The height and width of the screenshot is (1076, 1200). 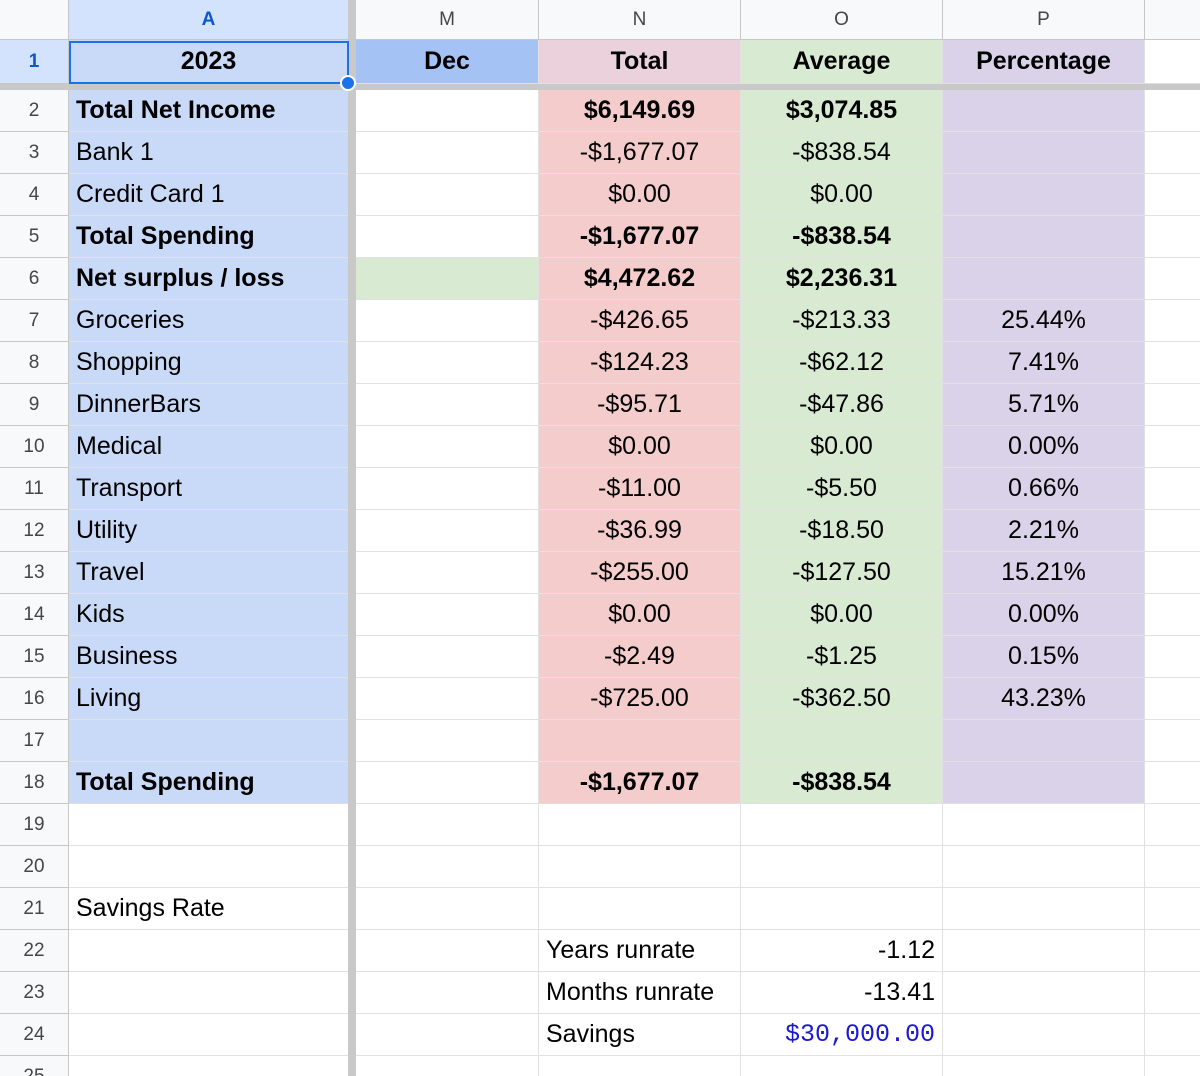 I want to click on percentage-cell: 0.00%, so click(x=1044, y=615).